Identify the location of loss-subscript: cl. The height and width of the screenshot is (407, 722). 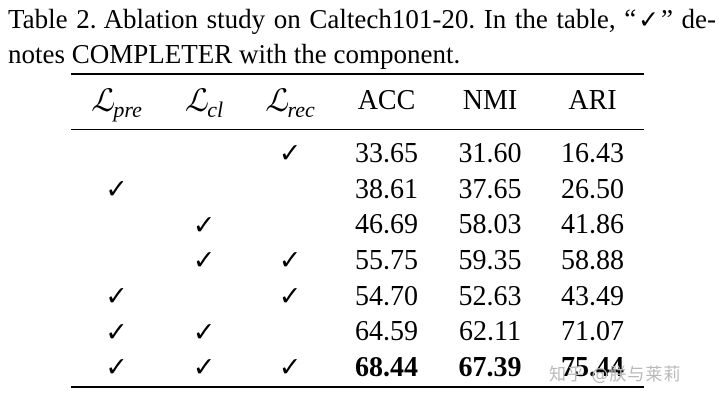
(215, 109).